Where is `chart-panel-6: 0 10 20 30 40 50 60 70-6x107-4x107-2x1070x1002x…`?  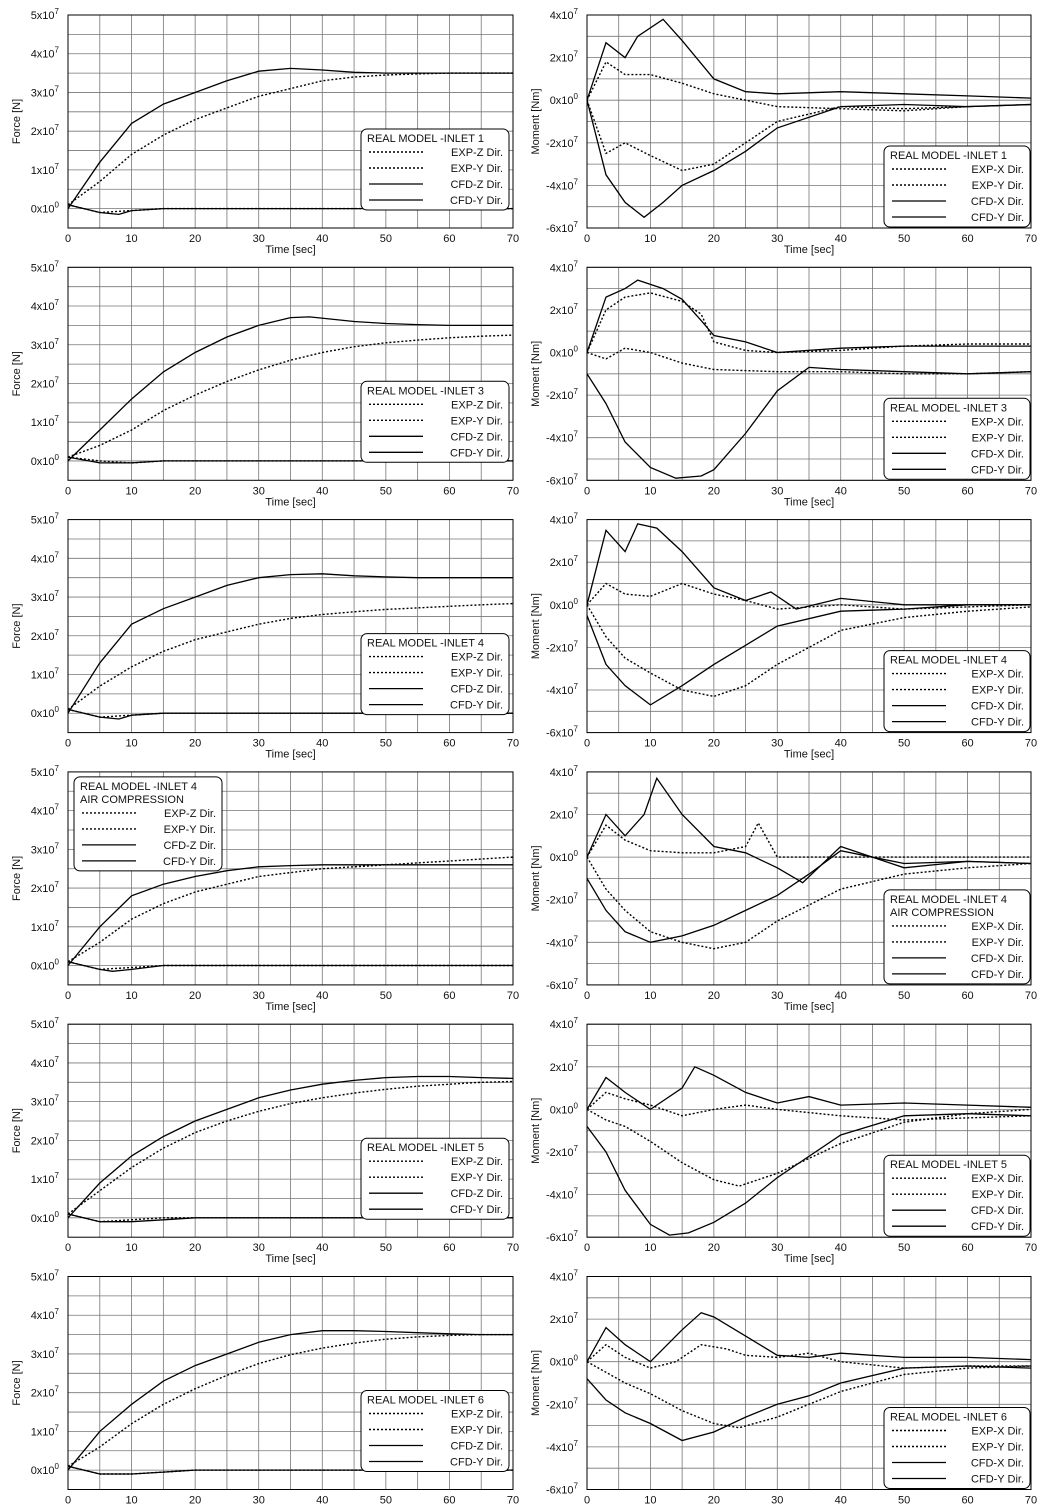
chart-panel-6: 0 10 20 30 40 50 60 70-6x107-4x107-2x1070x1002x… is located at coordinates (783, 636).